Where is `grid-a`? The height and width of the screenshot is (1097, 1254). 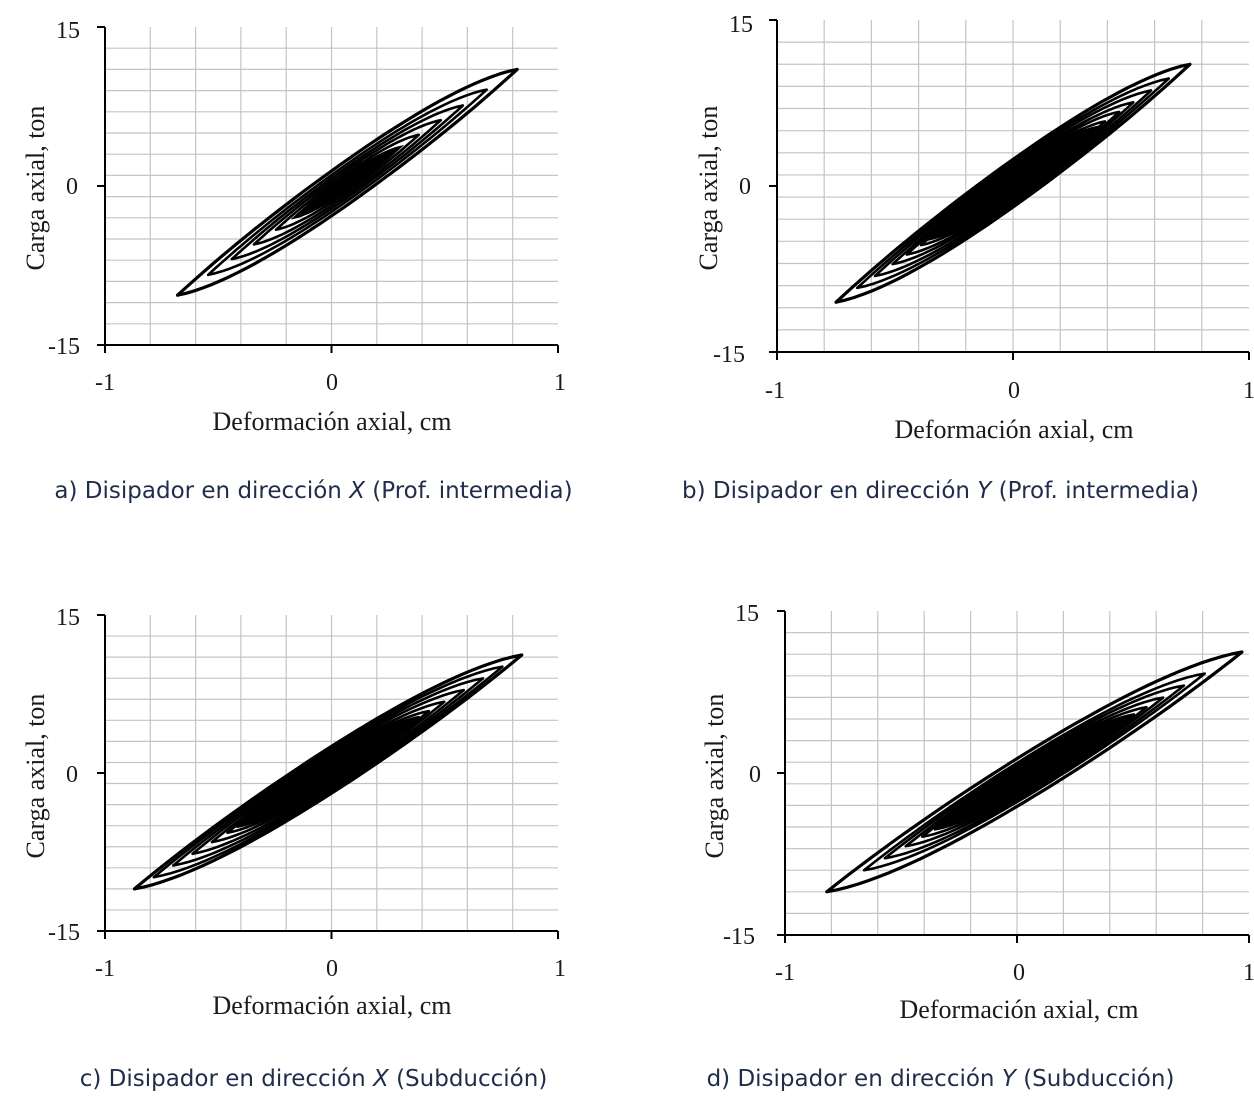 grid-a is located at coordinates (331, 186).